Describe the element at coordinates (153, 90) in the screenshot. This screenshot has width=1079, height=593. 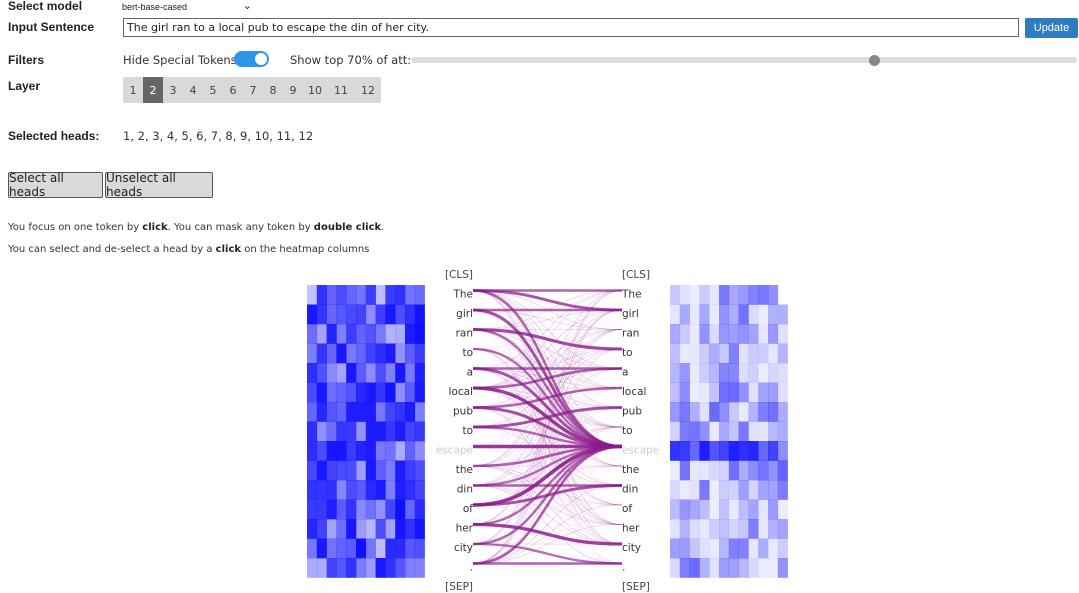
I see `layer-button-2: 2` at that location.